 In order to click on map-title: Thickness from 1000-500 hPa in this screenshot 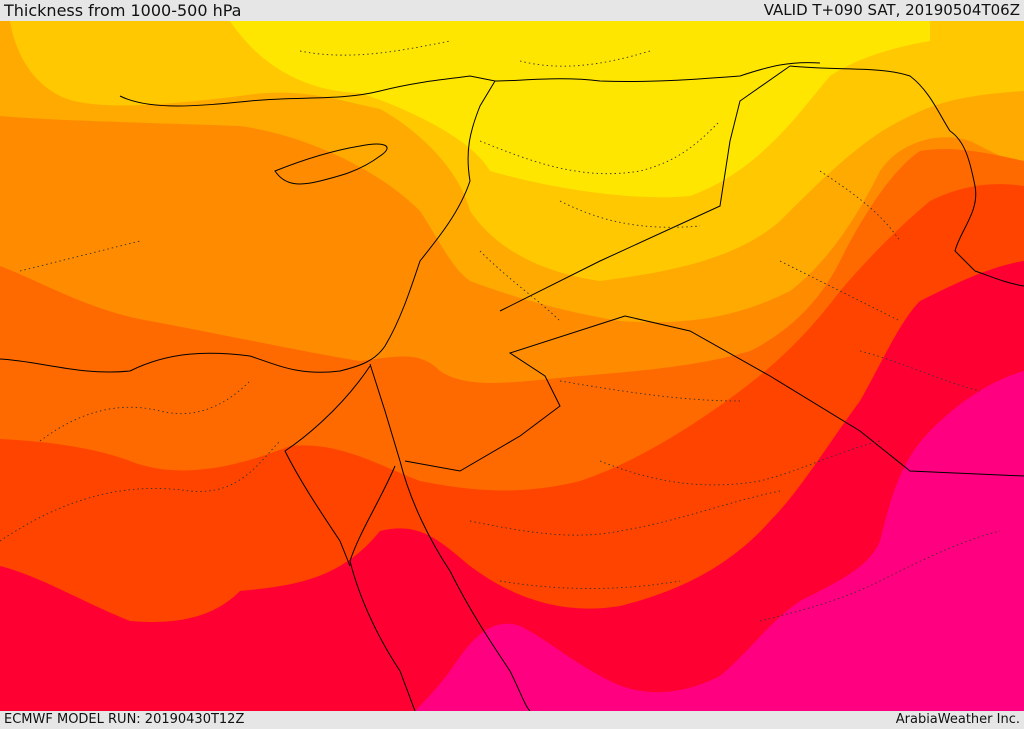, I will do `click(123, 10)`.